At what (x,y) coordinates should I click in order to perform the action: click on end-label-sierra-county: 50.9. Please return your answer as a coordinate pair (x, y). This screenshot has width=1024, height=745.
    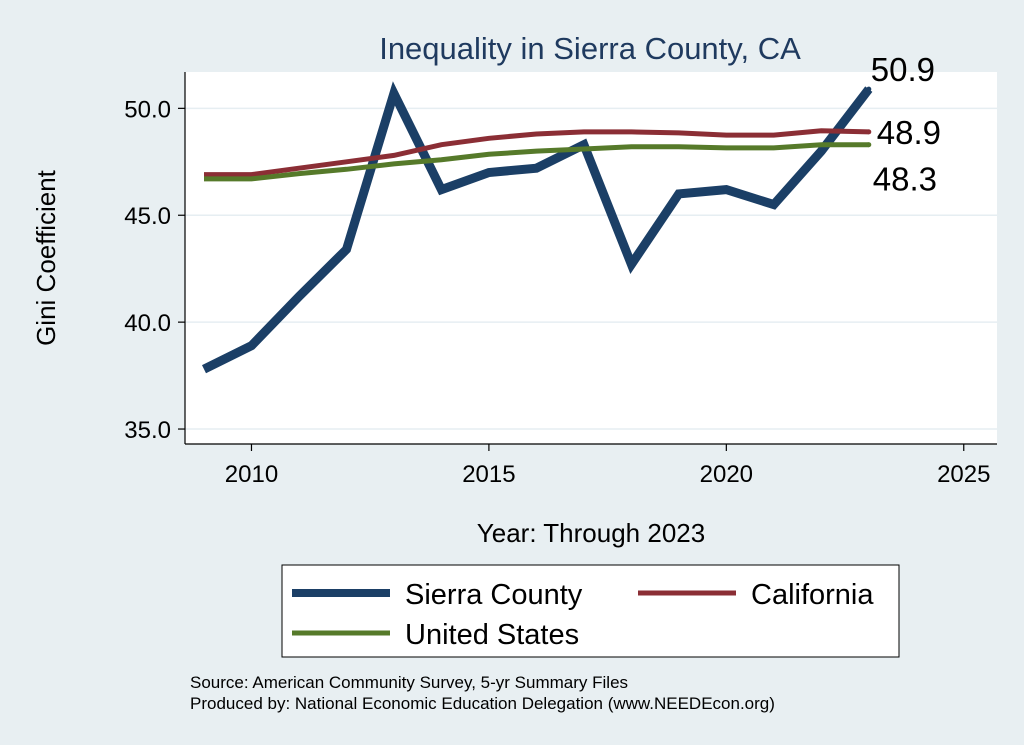
    Looking at the image, I should click on (903, 69).